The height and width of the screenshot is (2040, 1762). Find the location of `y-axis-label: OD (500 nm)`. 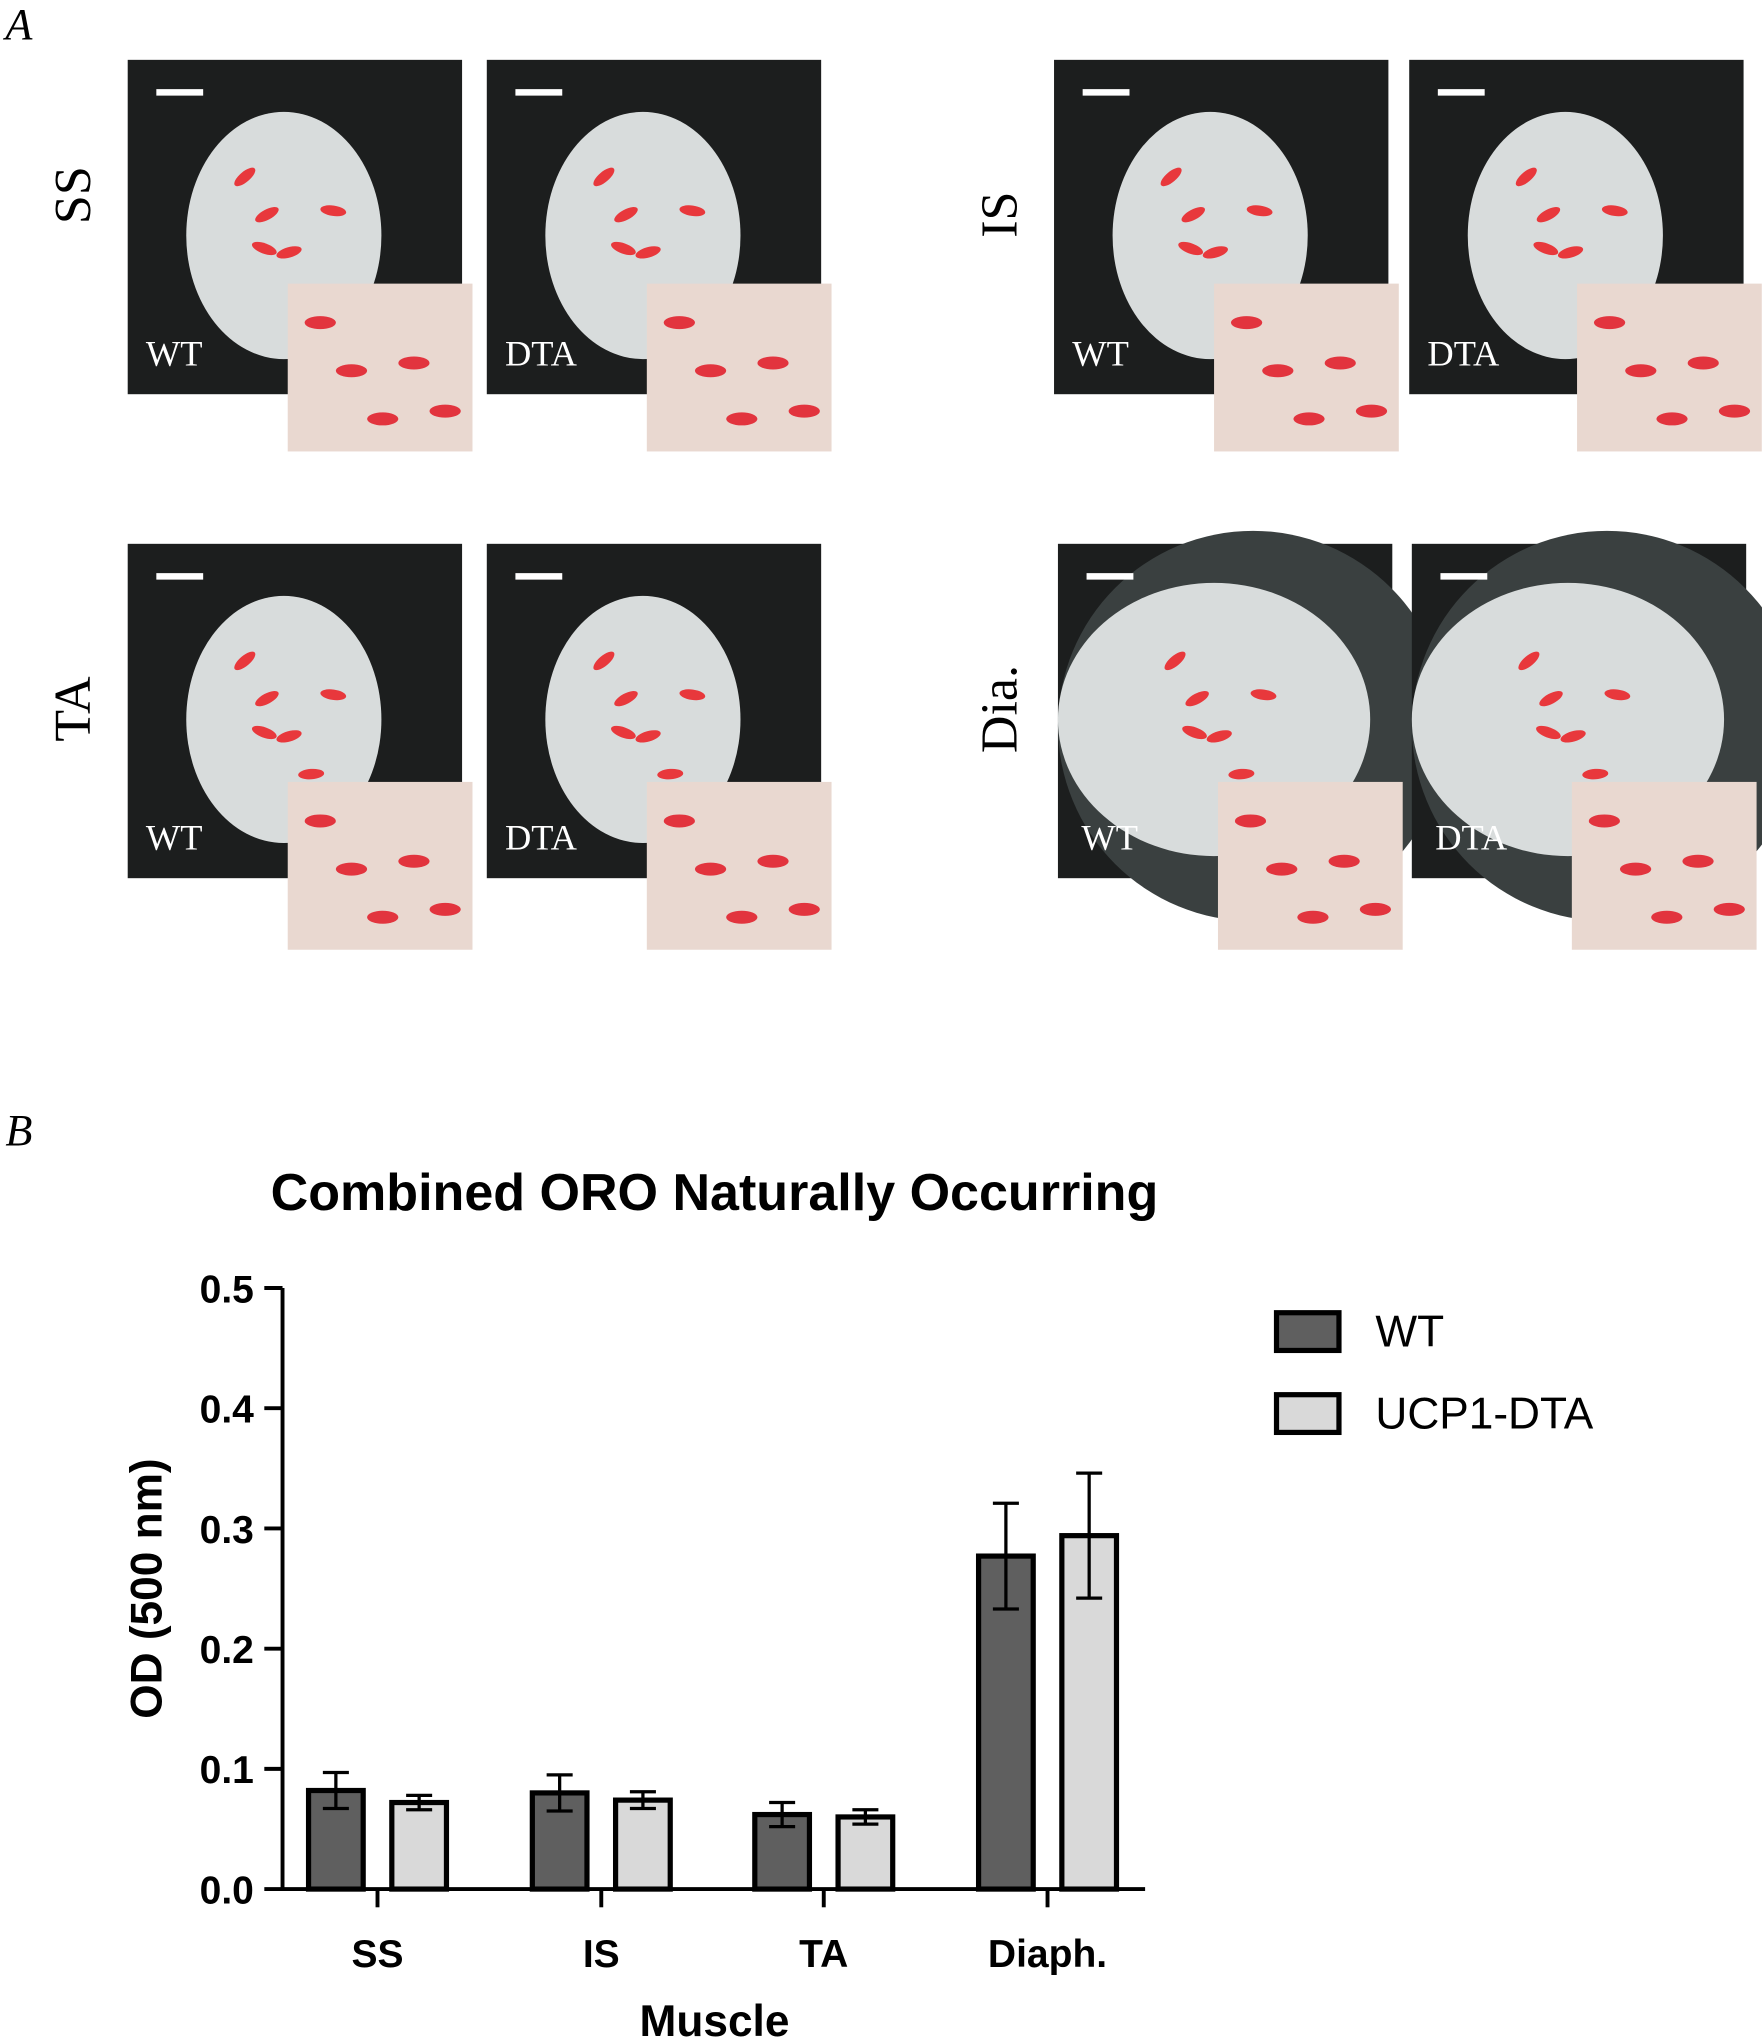

y-axis-label: OD (500 nm) is located at coordinates (147, 1588).